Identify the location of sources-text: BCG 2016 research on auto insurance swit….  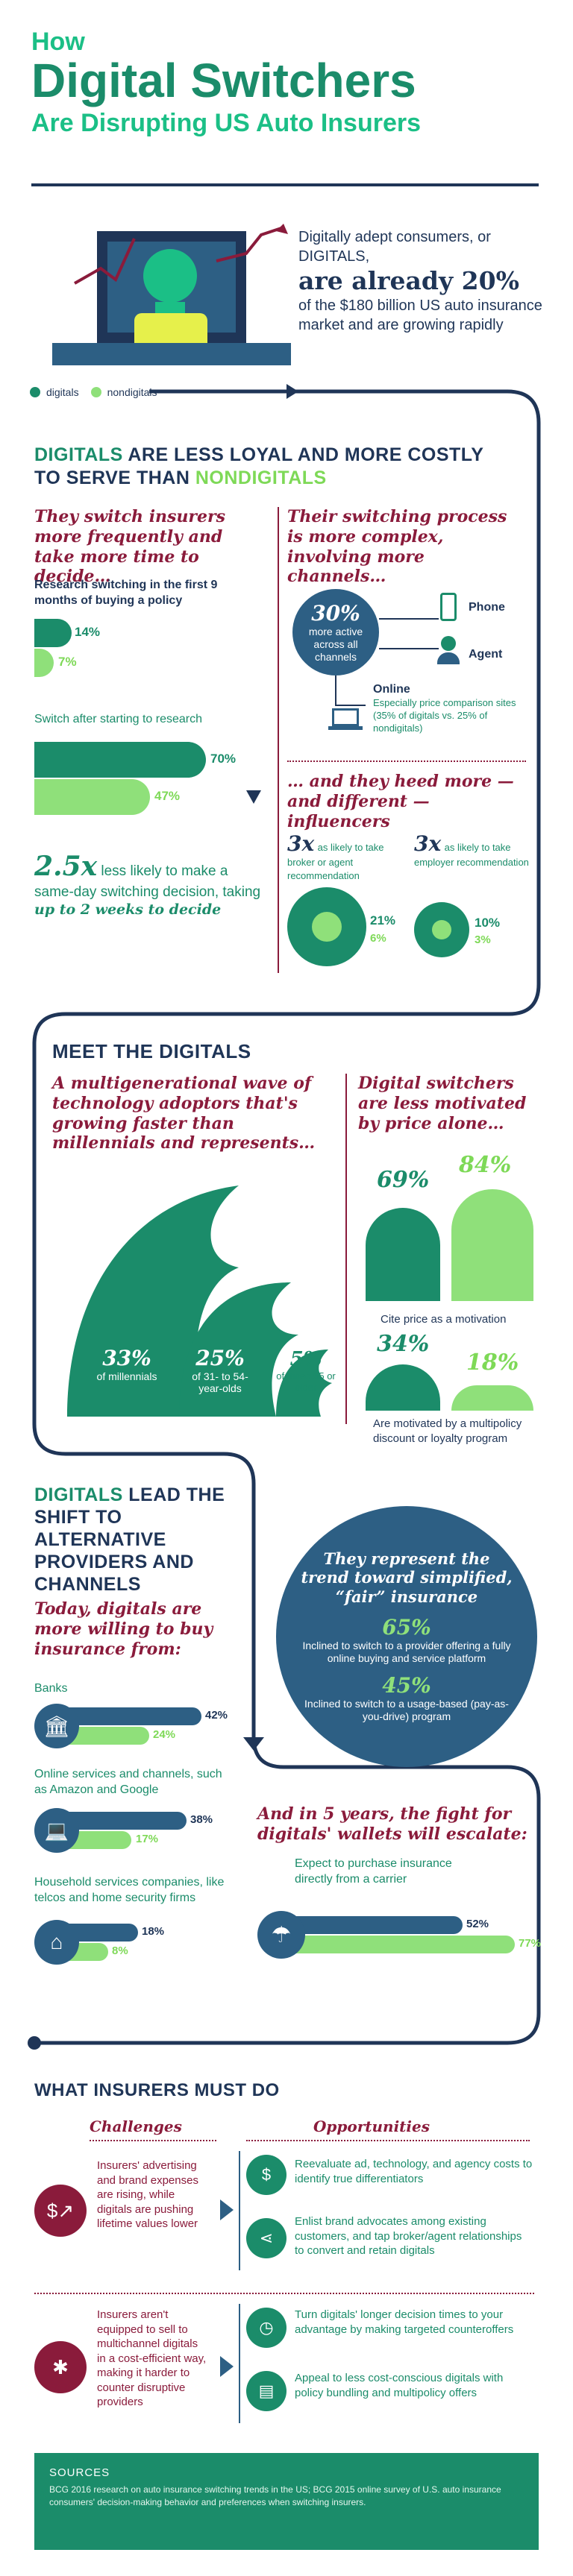
(275, 2495).